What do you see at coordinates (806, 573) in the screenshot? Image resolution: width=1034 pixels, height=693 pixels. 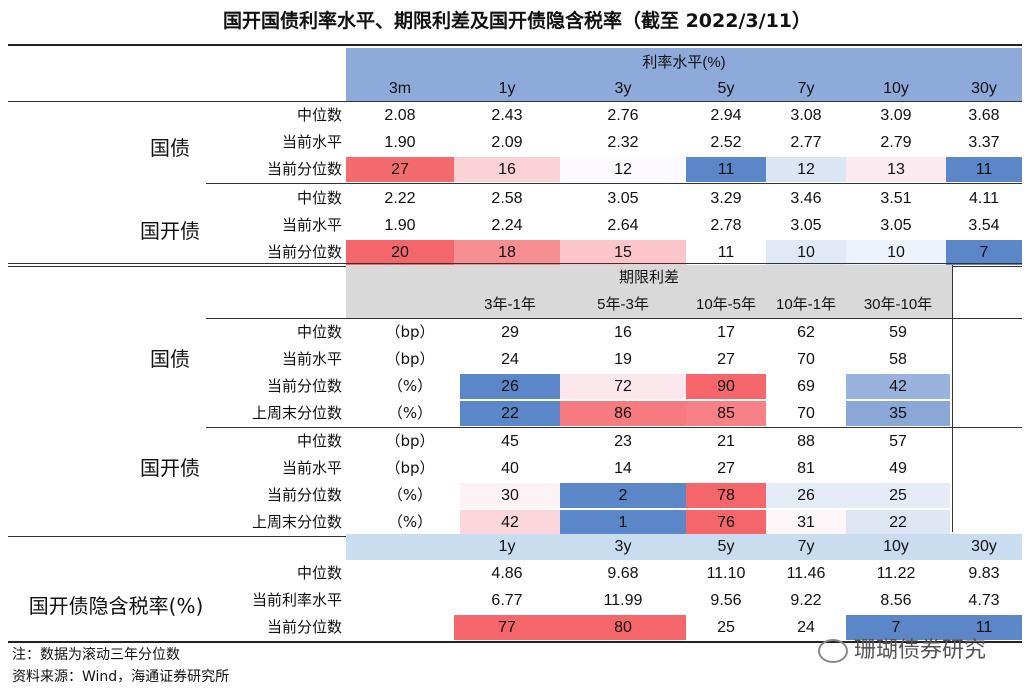 I see `table-cell: 11.46` at bounding box center [806, 573].